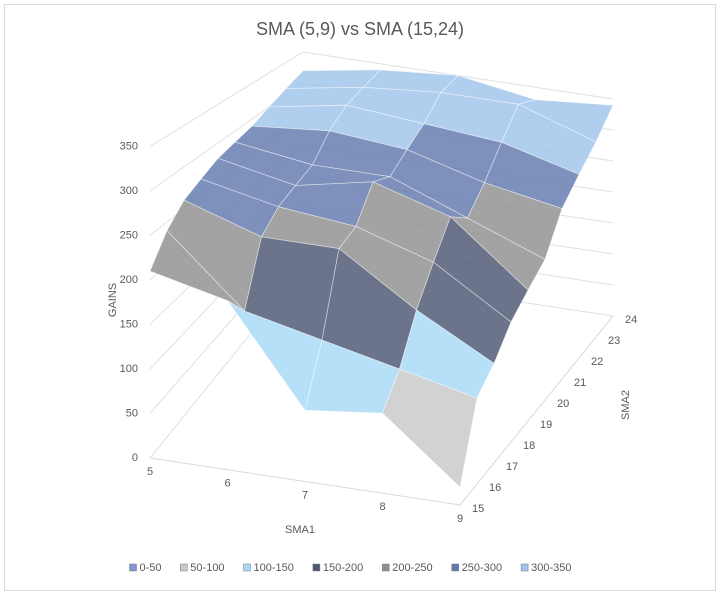 The width and height of the screenshot is (721, 601). Describe the element at coordinates (207, 568) in the screenshot. I see `legend-label: 50-100` at that location.